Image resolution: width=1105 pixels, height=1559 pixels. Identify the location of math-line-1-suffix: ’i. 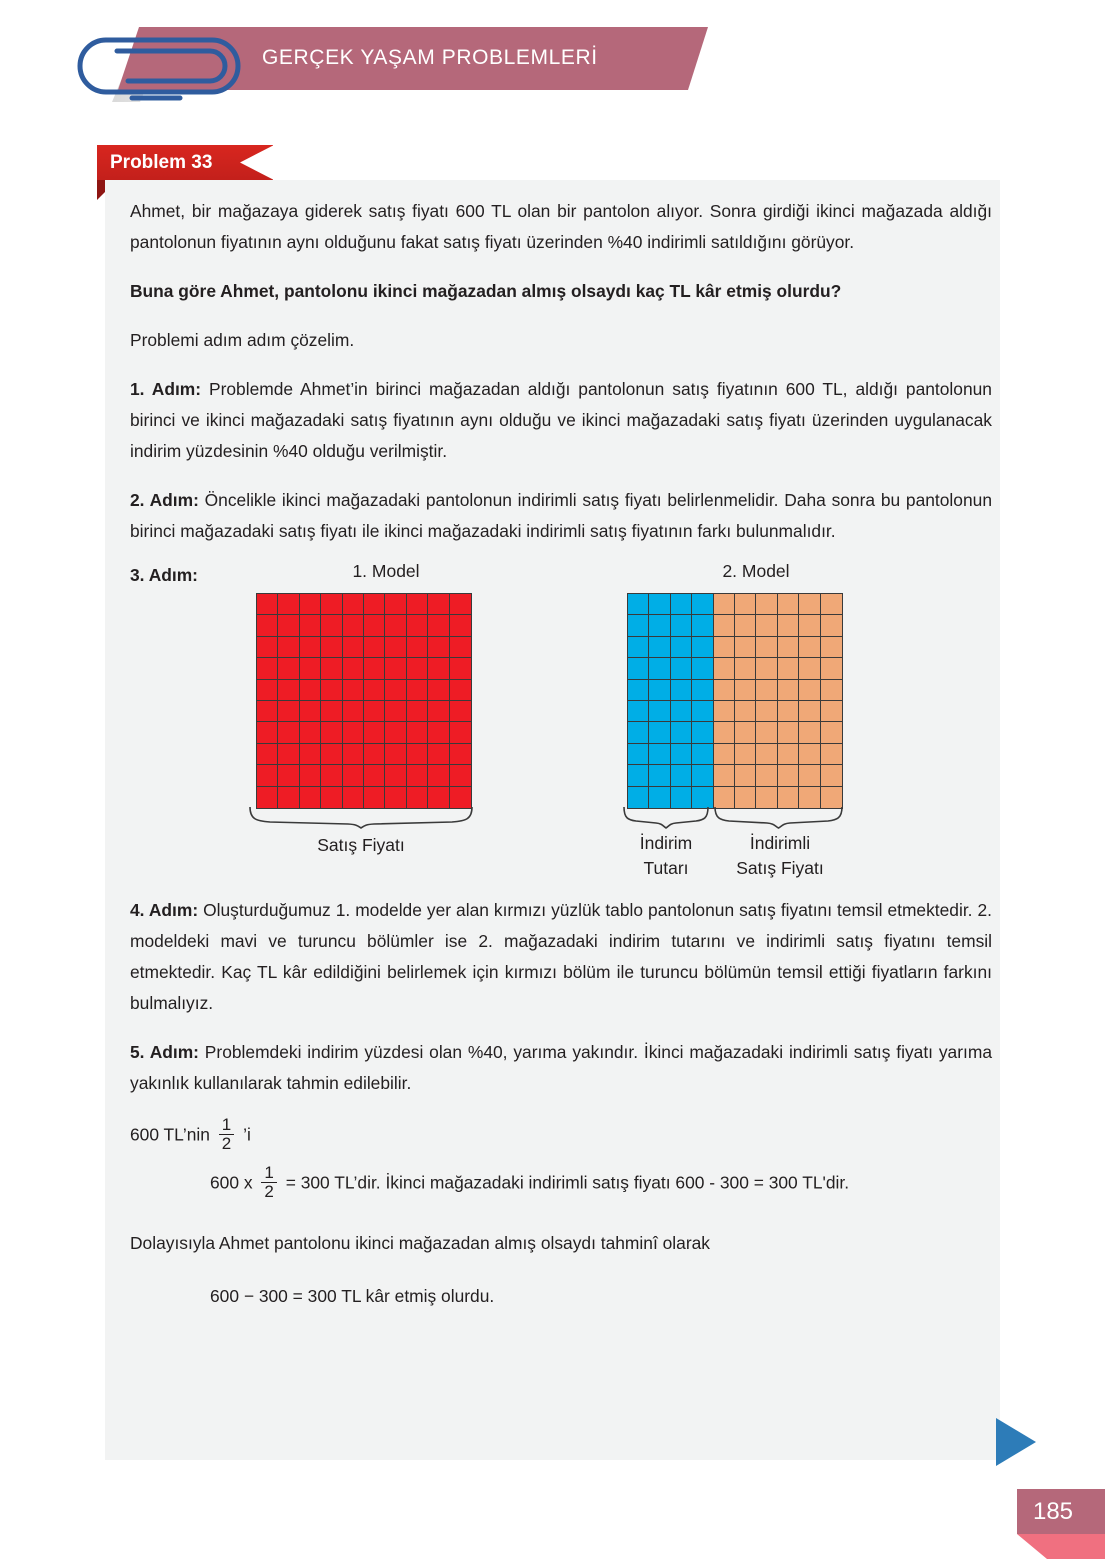
(247, 1134).